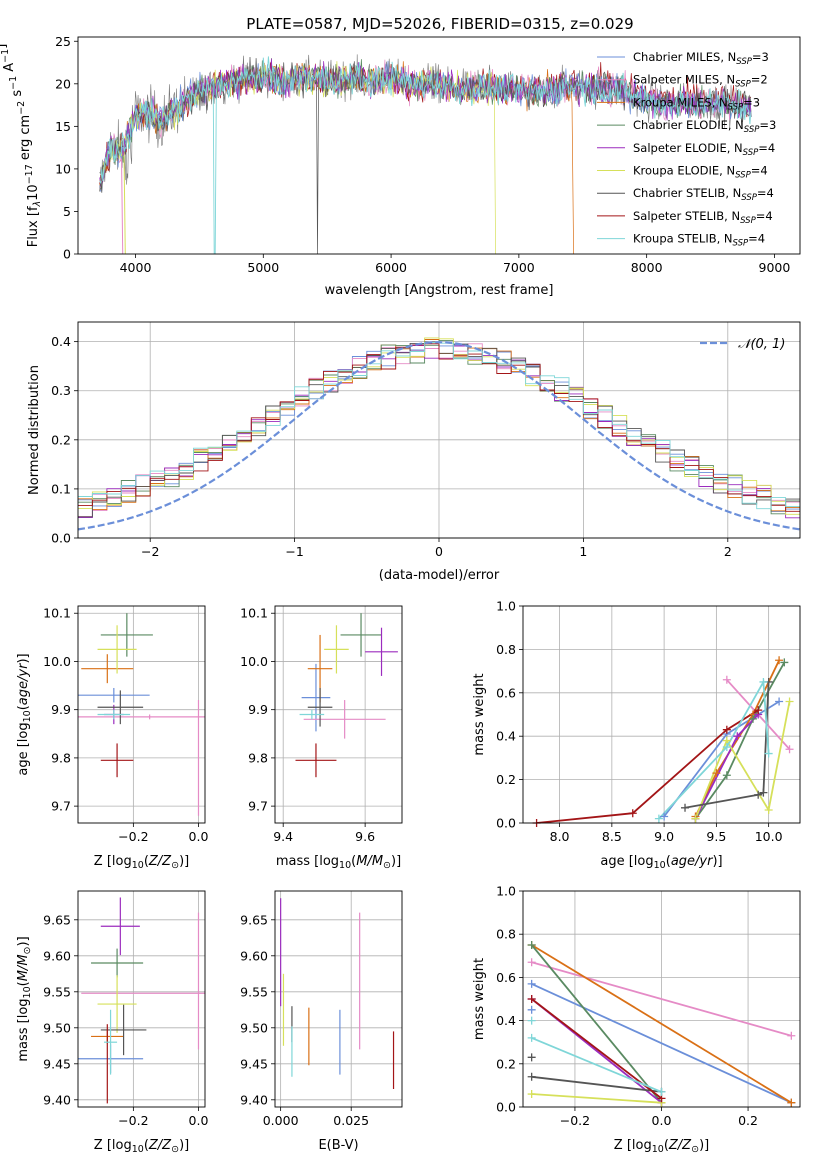 Image resolution: width=819 pixels, height=1170 pixels. Describe the element at coordinates (283, 836) in the screenshot. I see `x-tick-label: 9.4` at that location.